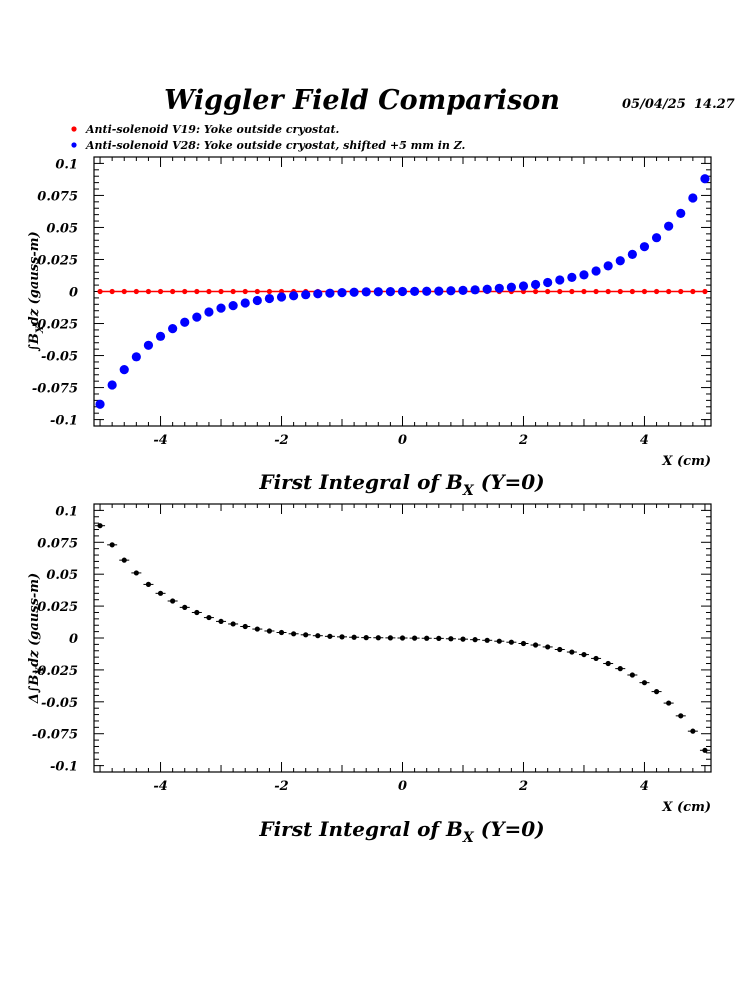 This screenshot has height=1000, width=750. Describe the element at coordinates (402, 786) in the screenshot. I see `x-tick-label: 0` at that location.